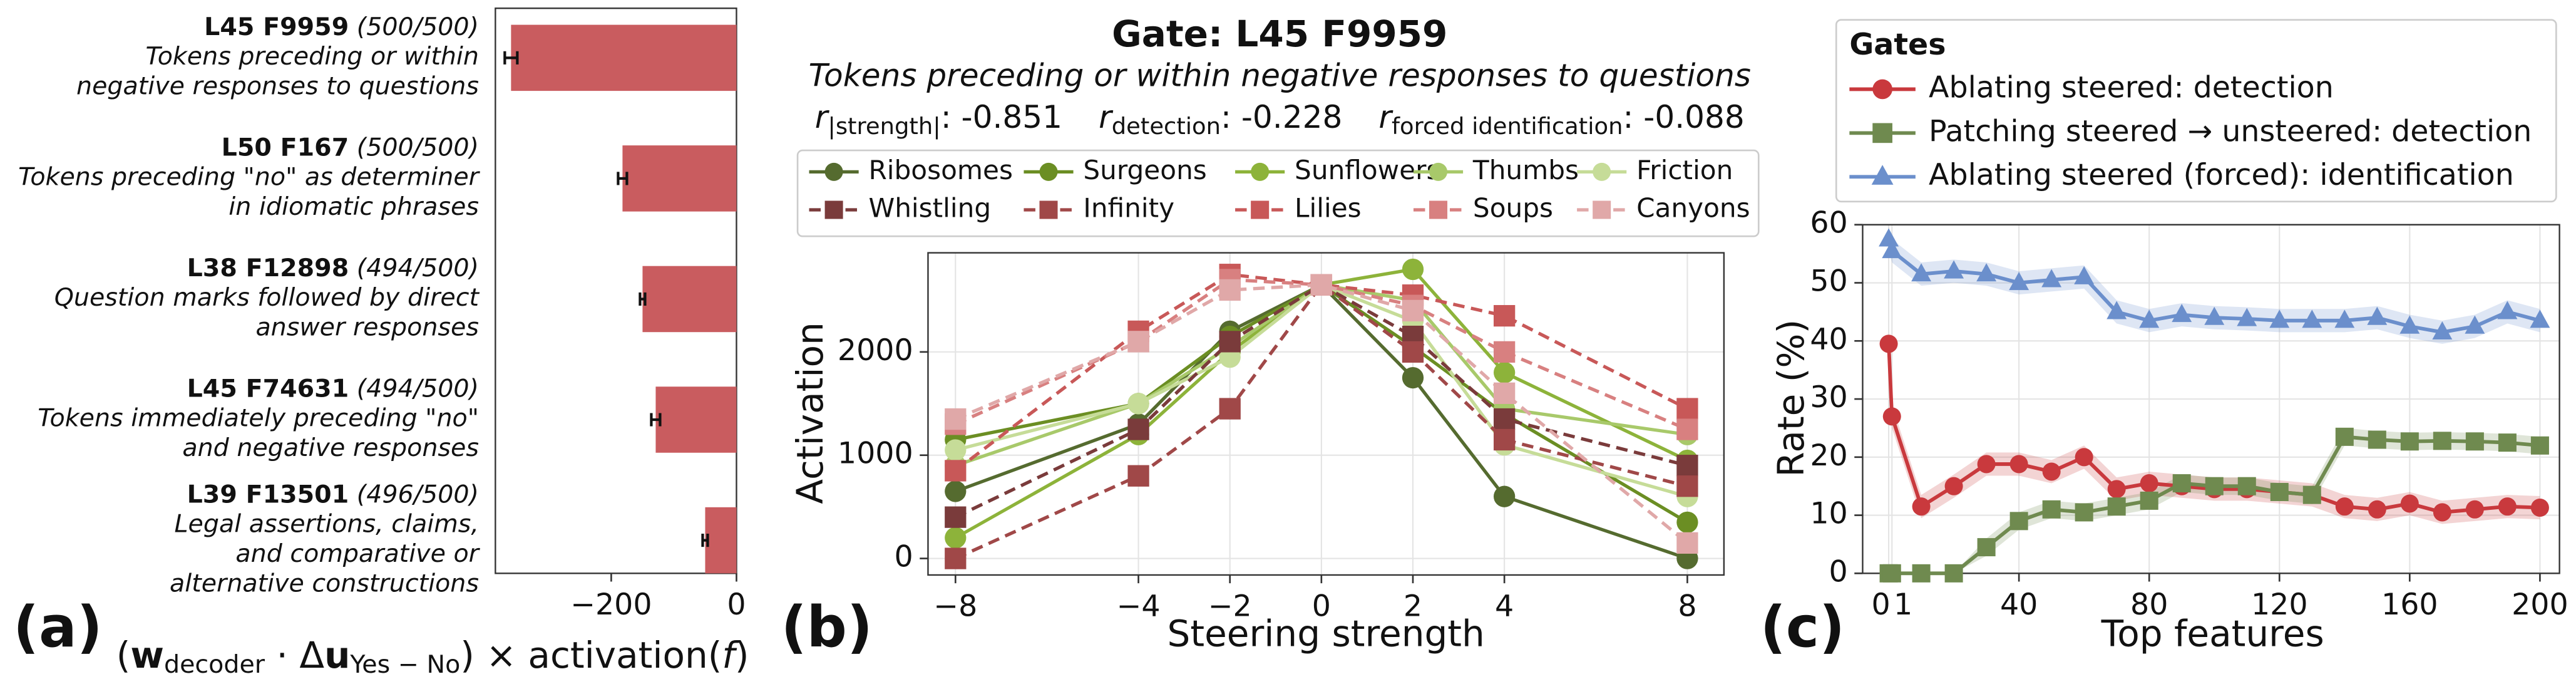  I want to click on legend-label: Patching steered → unsteered: detection, so click(2230, 131).